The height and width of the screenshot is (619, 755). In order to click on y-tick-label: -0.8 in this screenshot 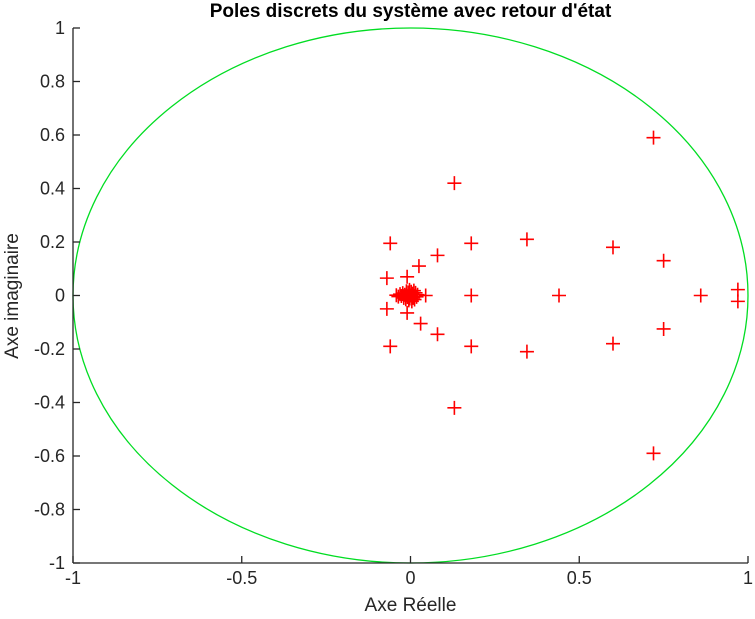, I will do `click(49, 510)`.